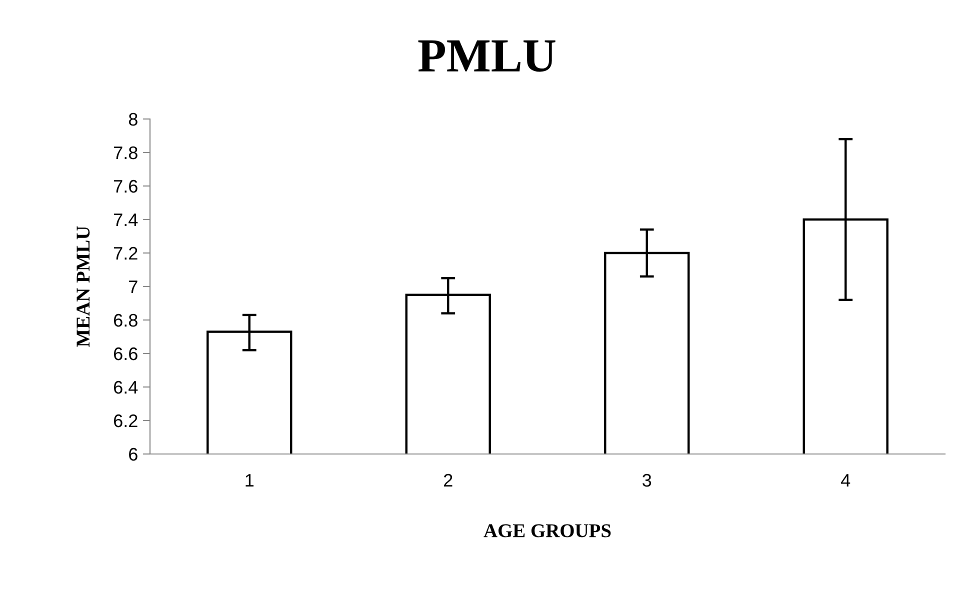 The image size is (965, 593). I want to click on y-tick-label: 6.4, so click(126, 387).